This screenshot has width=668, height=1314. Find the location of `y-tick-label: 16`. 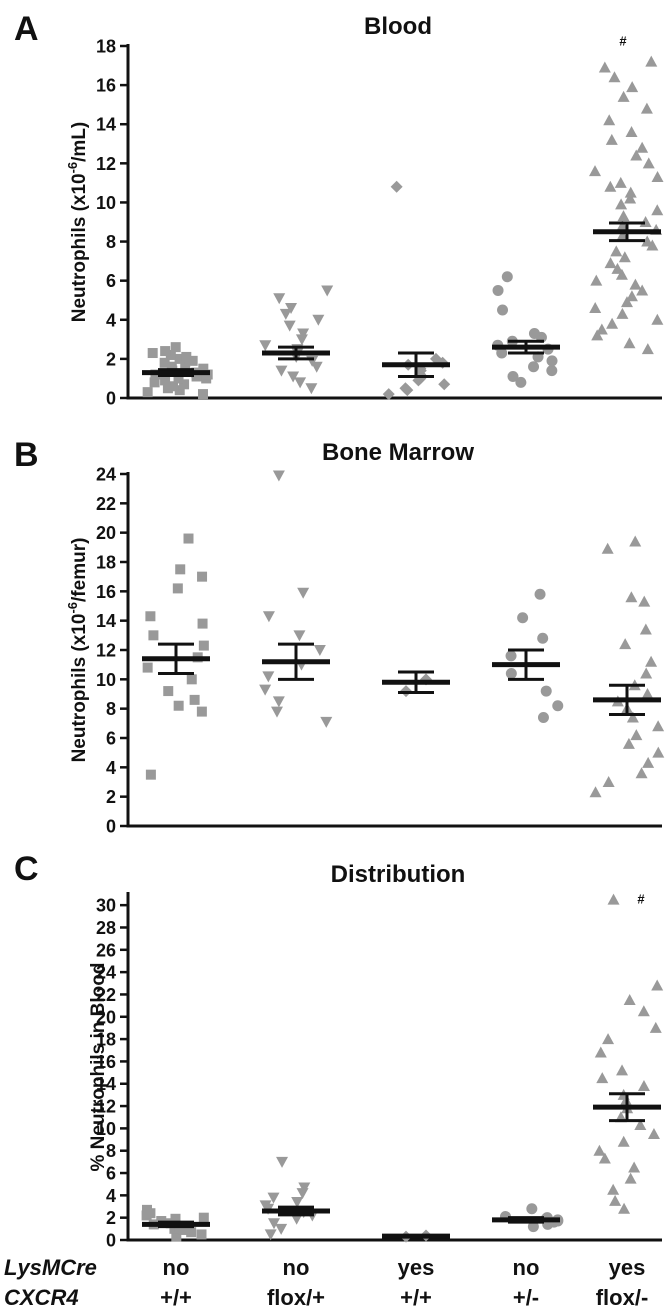

y-tick-label: 16 is located at coordinates (106, 1062).